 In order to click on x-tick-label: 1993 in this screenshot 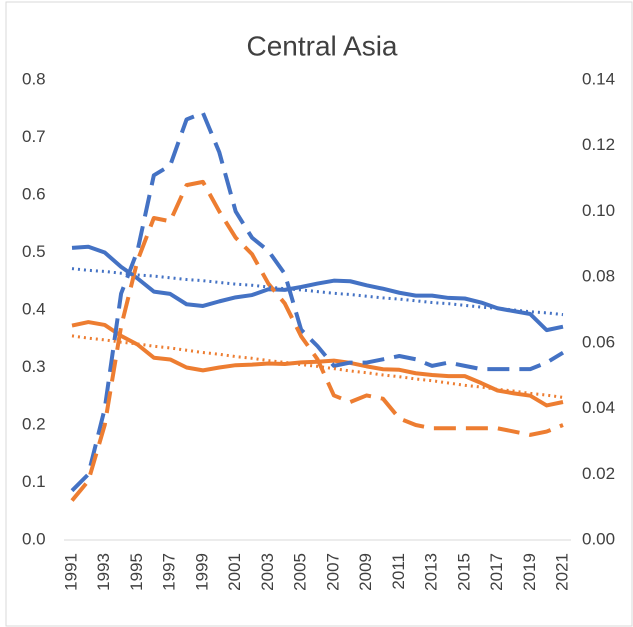, I will do `click(103, 572)`.